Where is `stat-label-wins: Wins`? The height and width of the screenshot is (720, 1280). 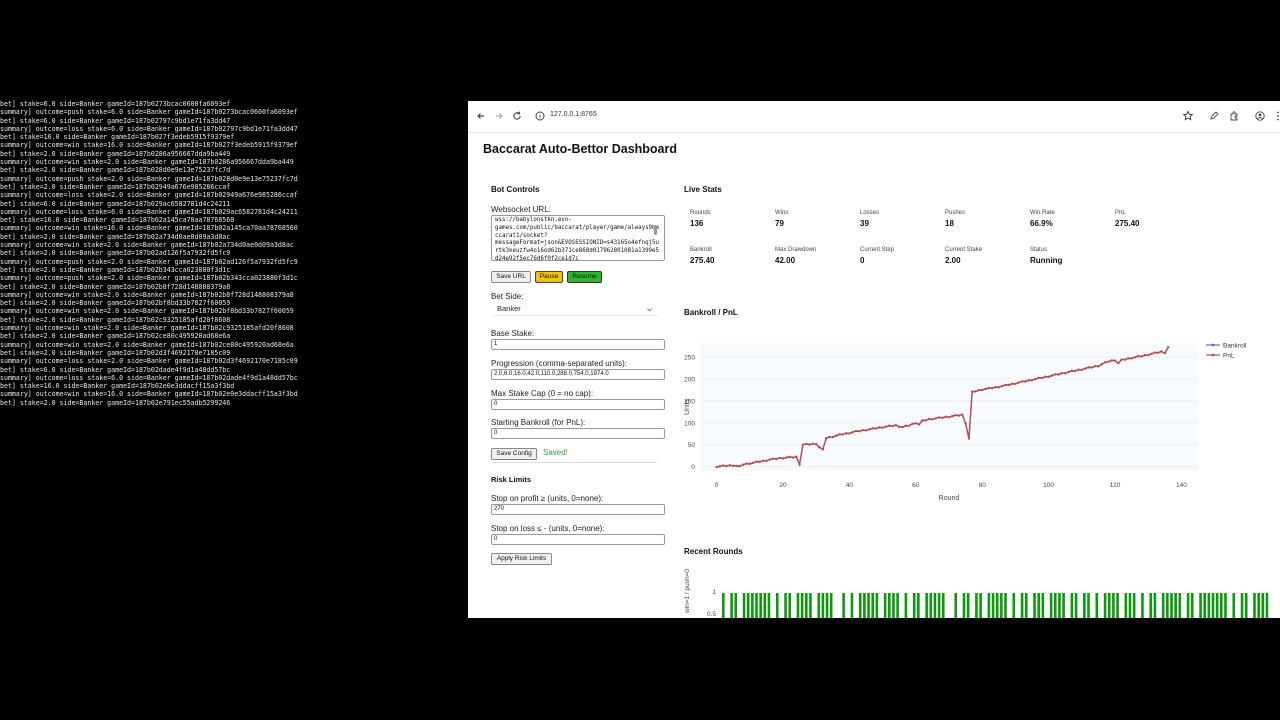
stat-label-wins: Wins is located at coordinates (782, 213).